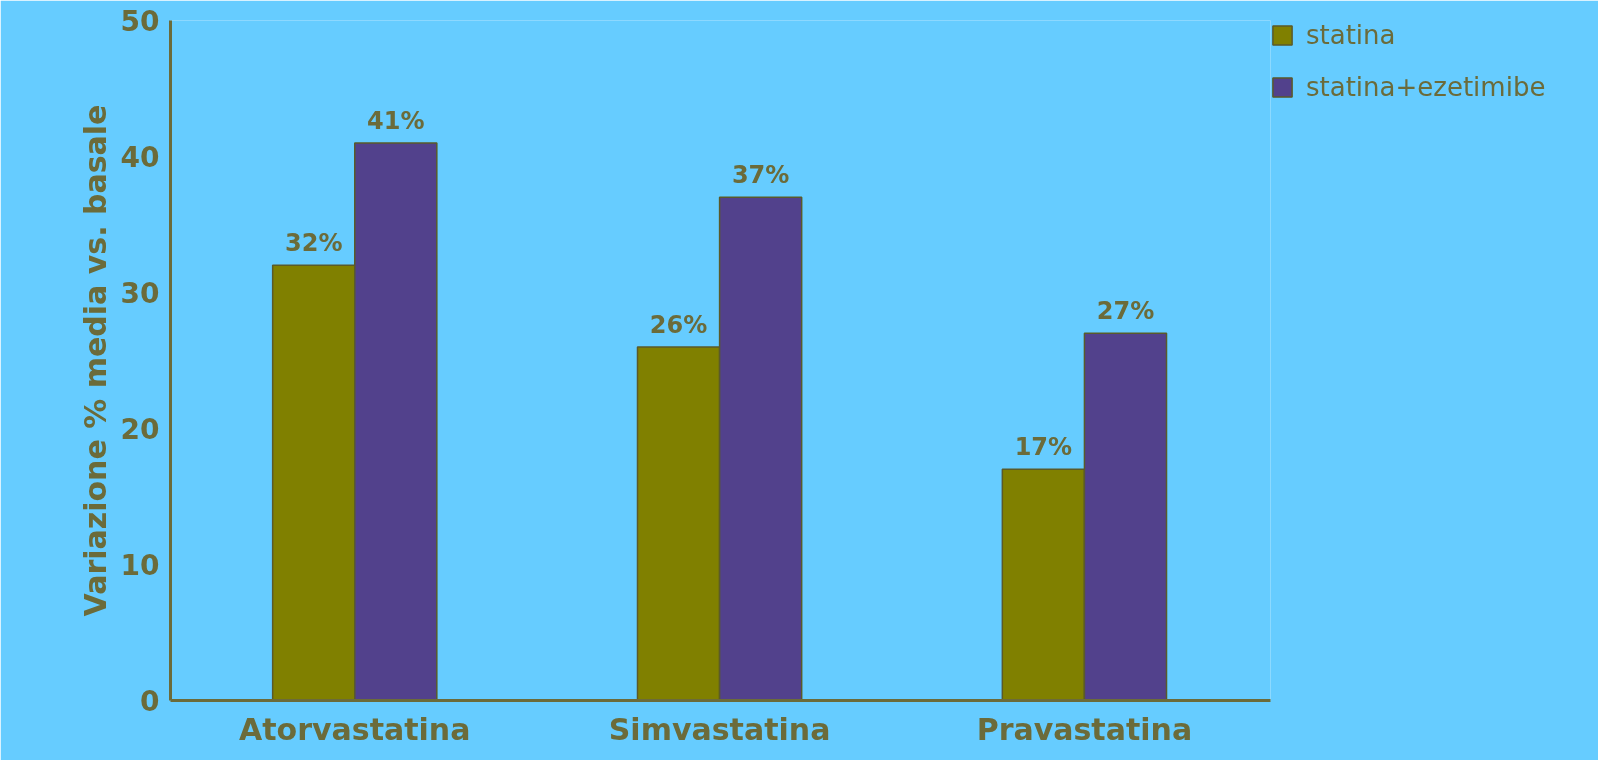 This screenshot has width=1598, height=774. What do you see at coordinates (760, 175) in the screenshot?
I see `data-label: 37%` at bounding box center [760, 175].